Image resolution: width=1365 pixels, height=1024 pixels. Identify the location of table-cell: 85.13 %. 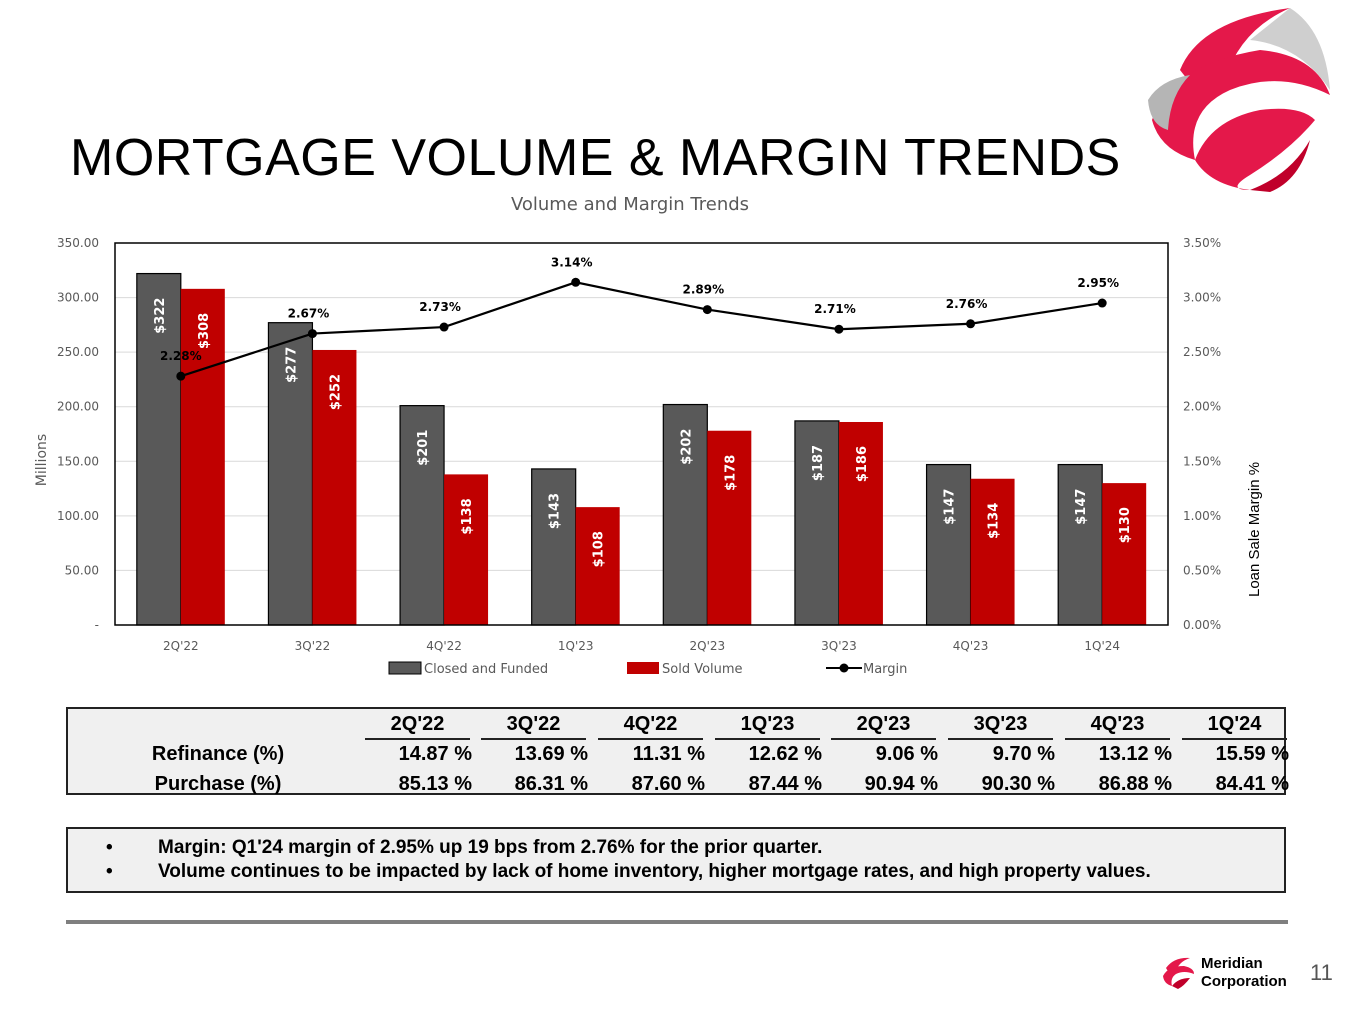
(435, 784).